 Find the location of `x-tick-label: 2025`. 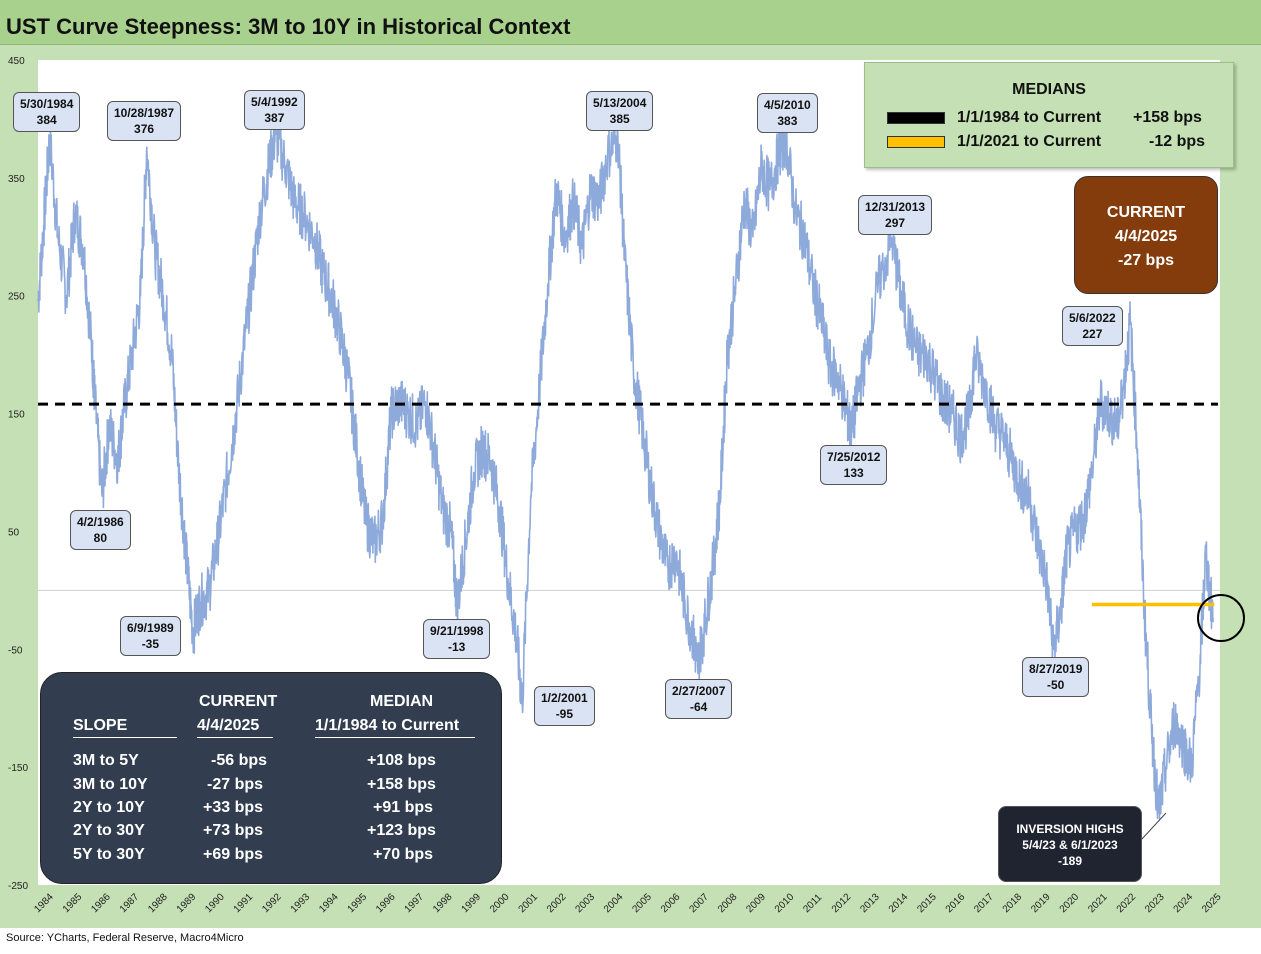

x-tick-label: 2025 is located at coordinates (1212, 903).